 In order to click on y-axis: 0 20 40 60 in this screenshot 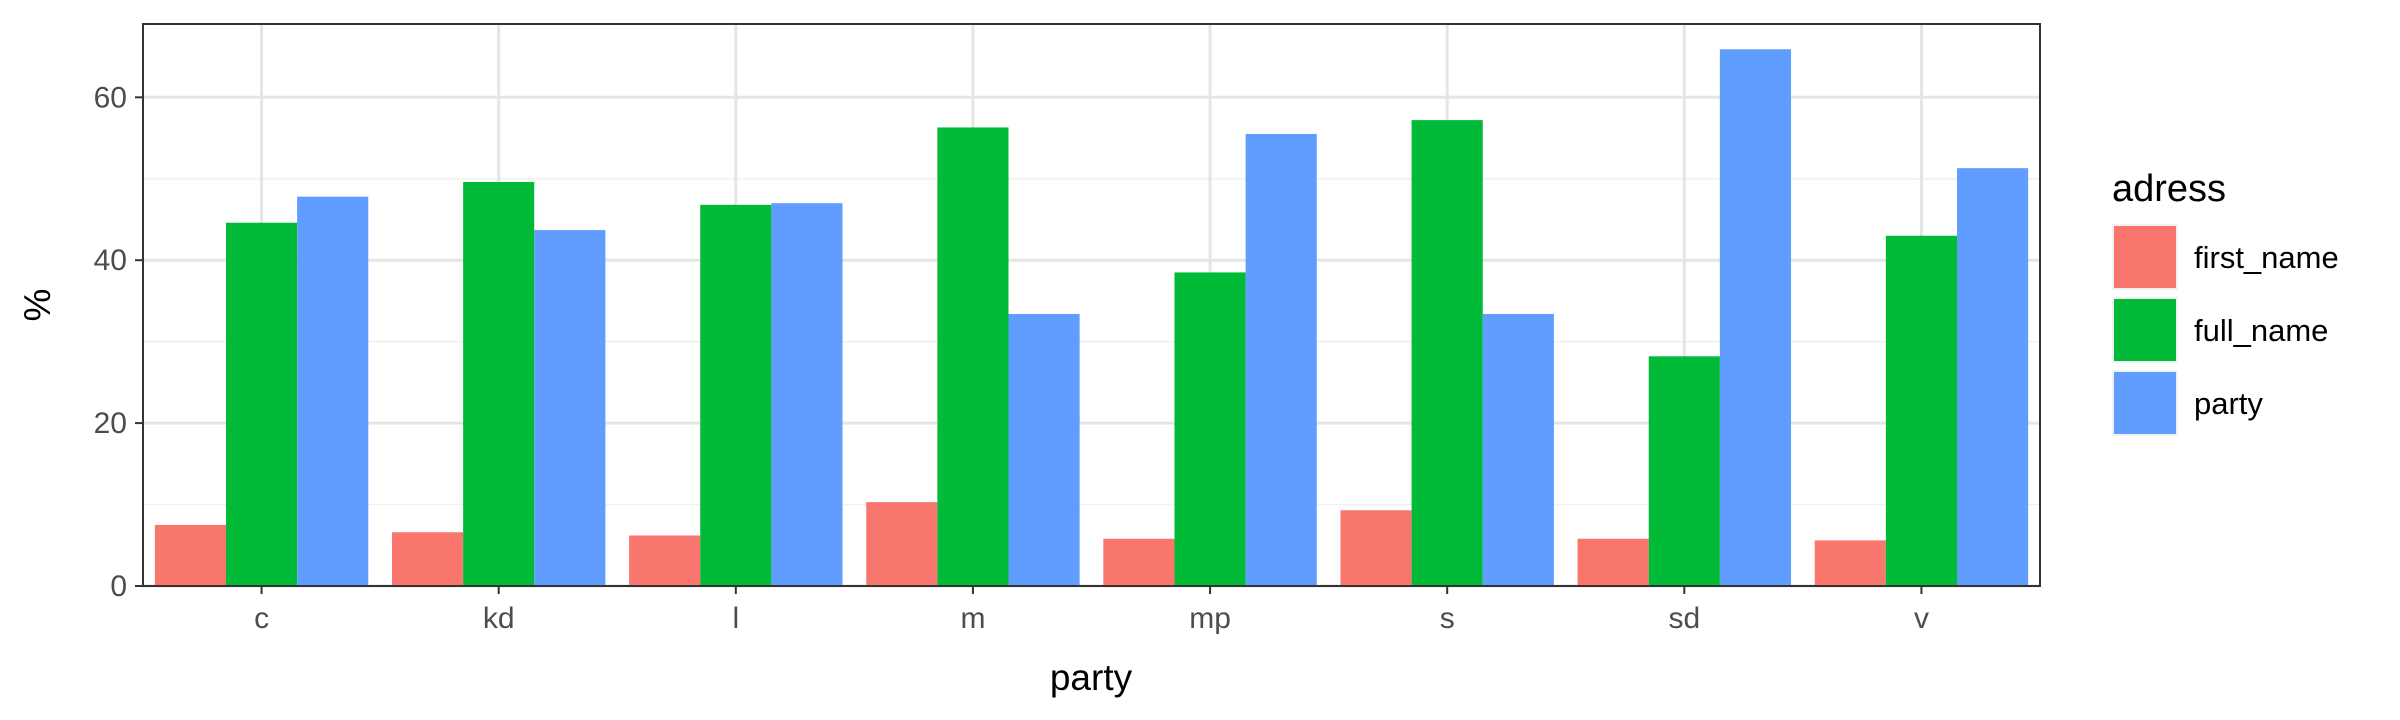, I will do `click(118, 342)`.